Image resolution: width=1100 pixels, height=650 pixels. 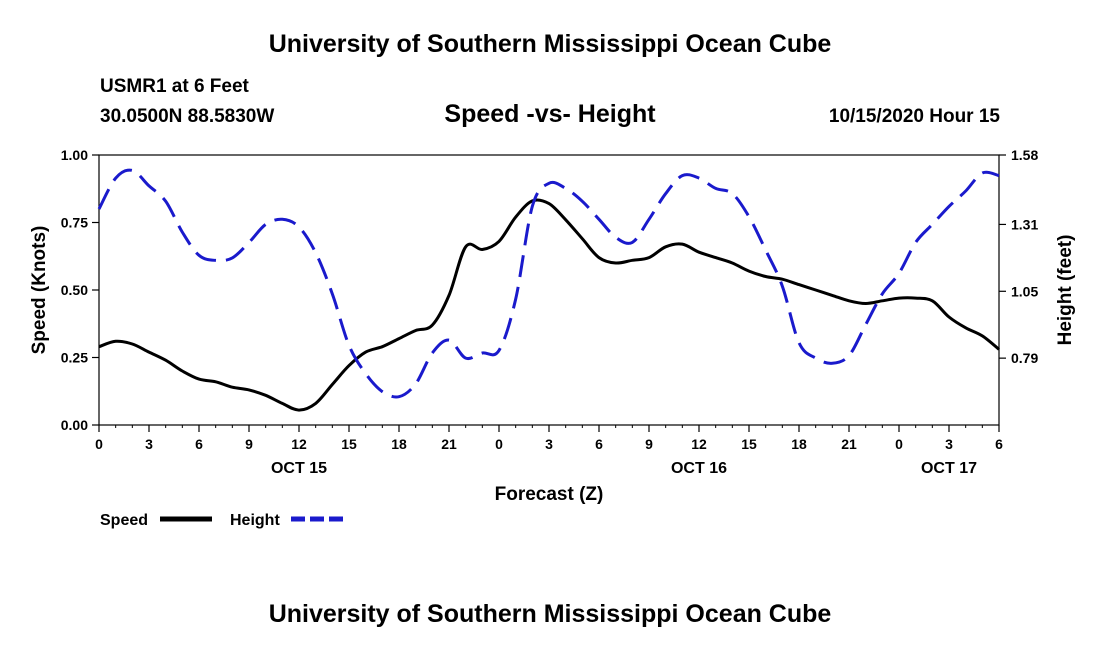 What do you see at coordinates (1024, 155) in the screenshot?
I see `right-tick-label: 1.58` at bounding box center [1024, 155].